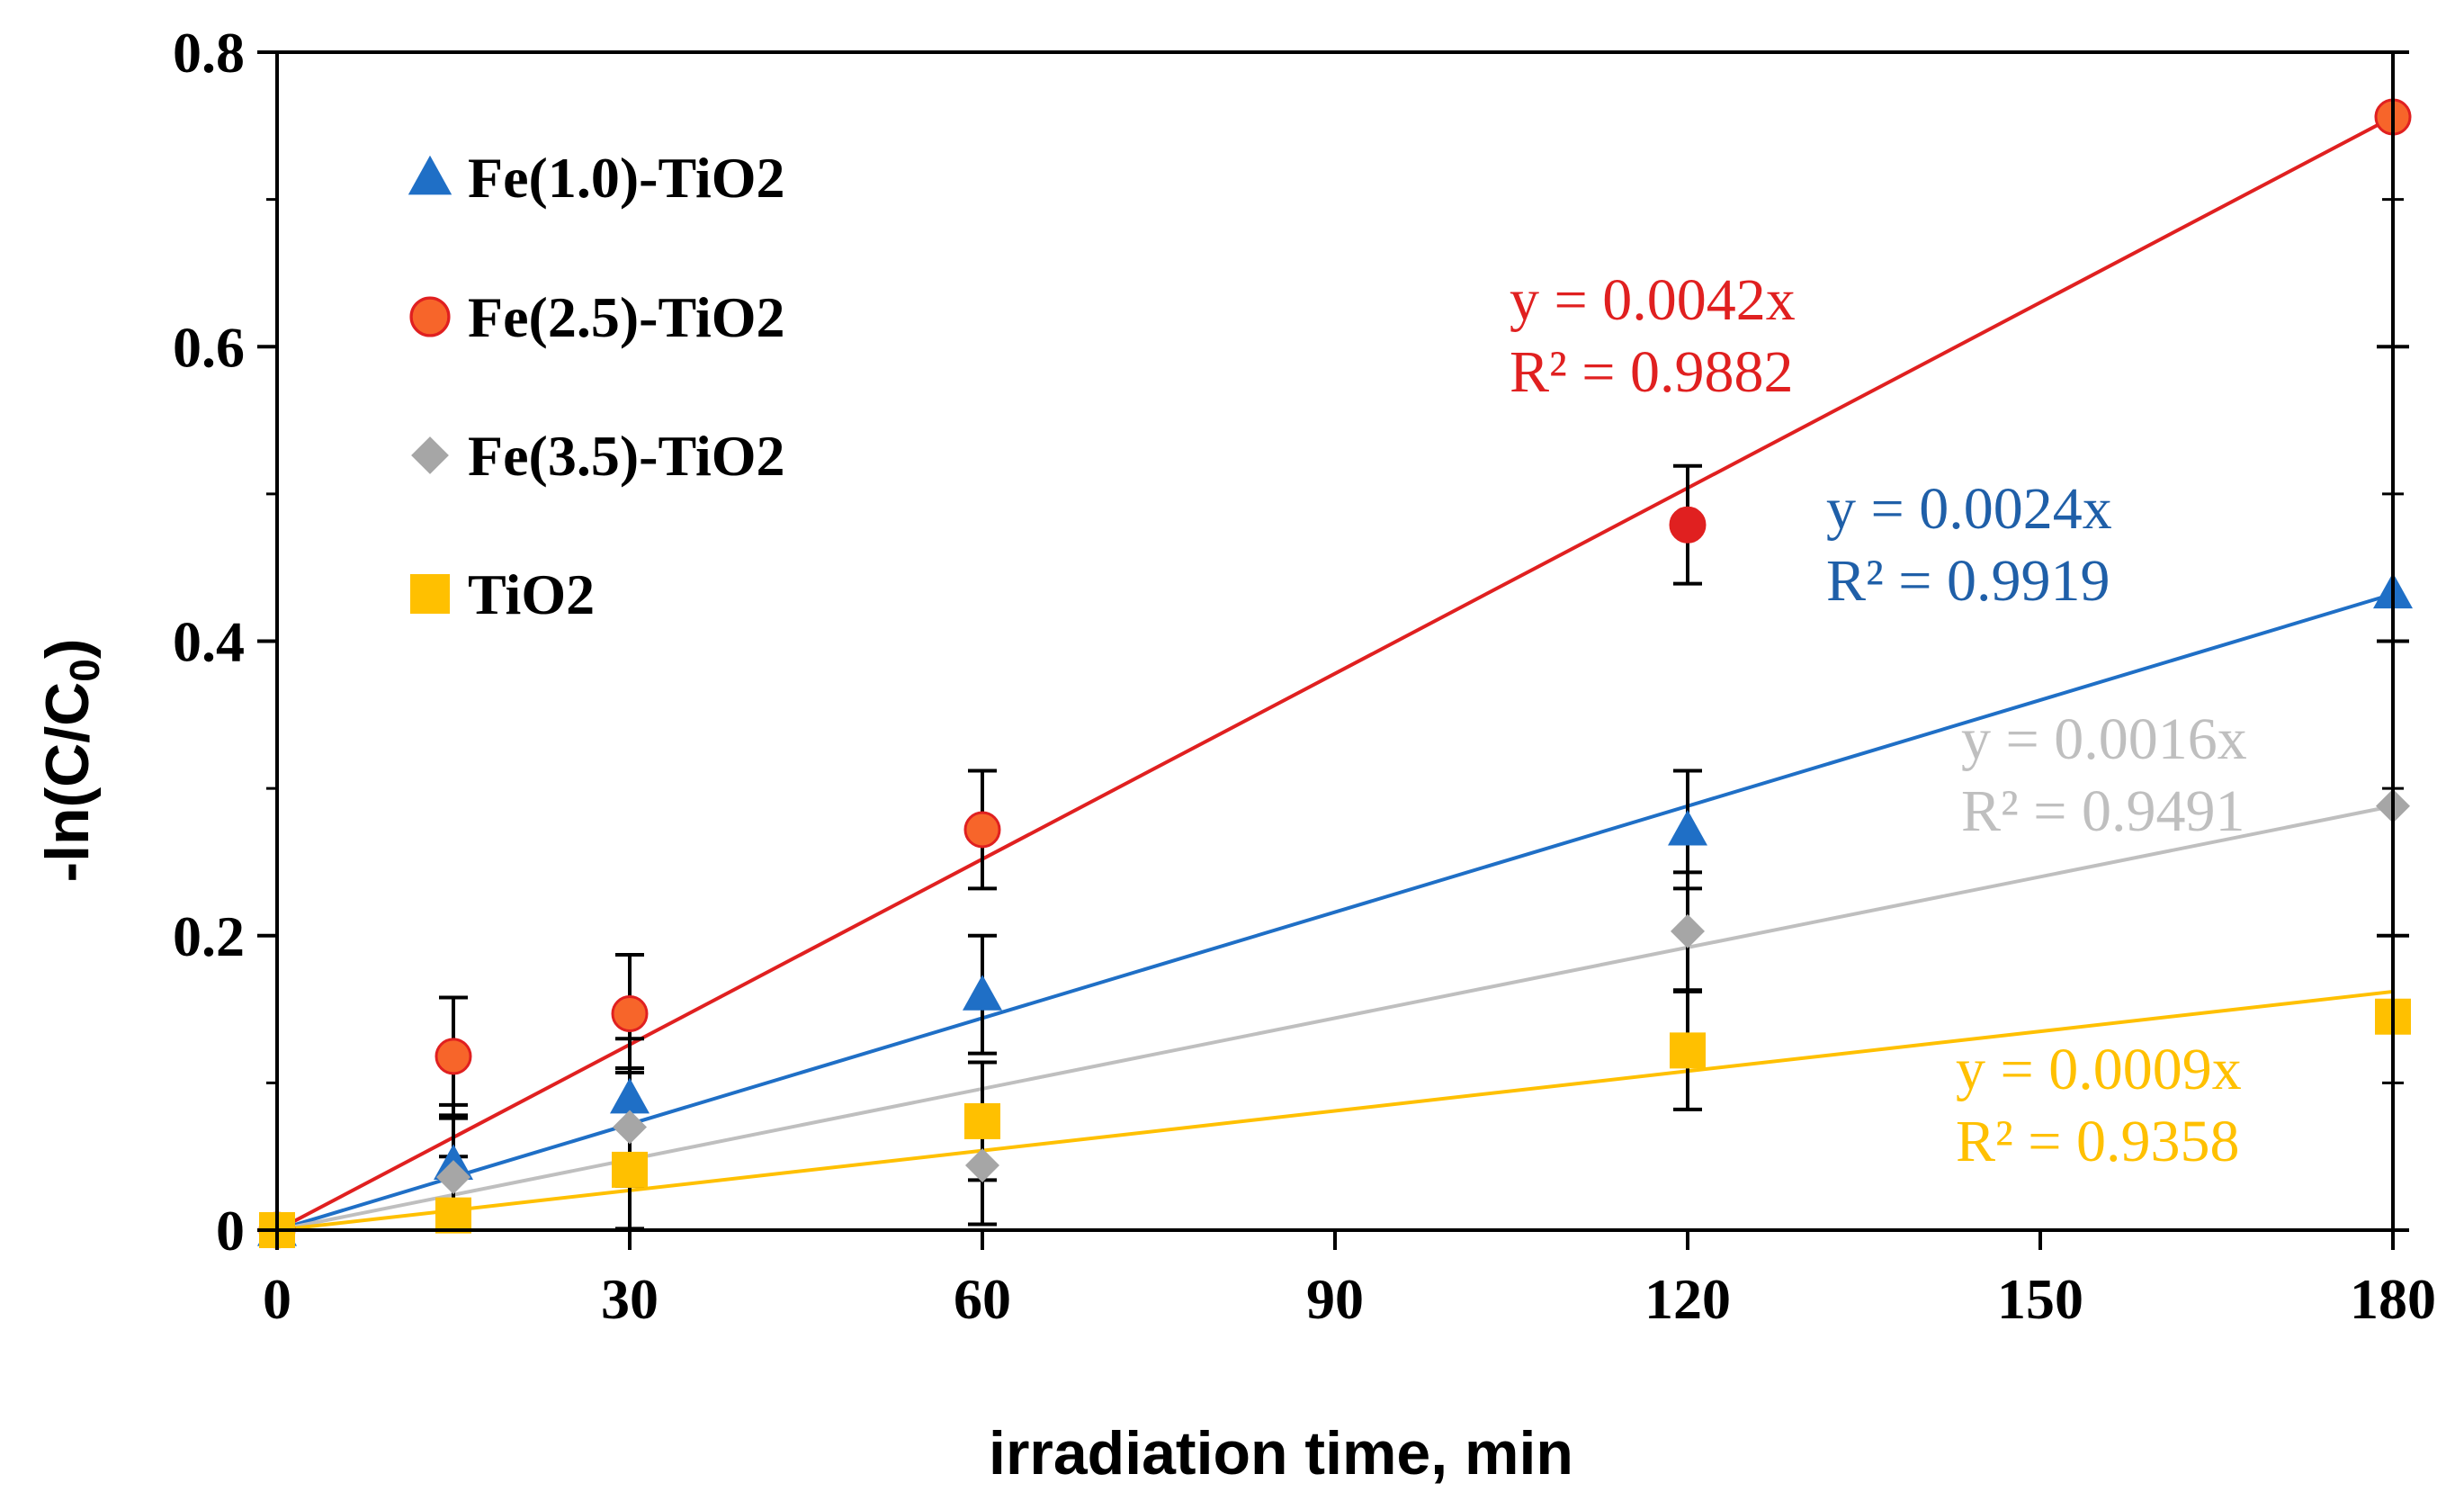  What do you see at coordinates (430, 317) in the screenshot?
I see `legend-marker-fe-2-5-tio2` at bounding box center [430, 317].